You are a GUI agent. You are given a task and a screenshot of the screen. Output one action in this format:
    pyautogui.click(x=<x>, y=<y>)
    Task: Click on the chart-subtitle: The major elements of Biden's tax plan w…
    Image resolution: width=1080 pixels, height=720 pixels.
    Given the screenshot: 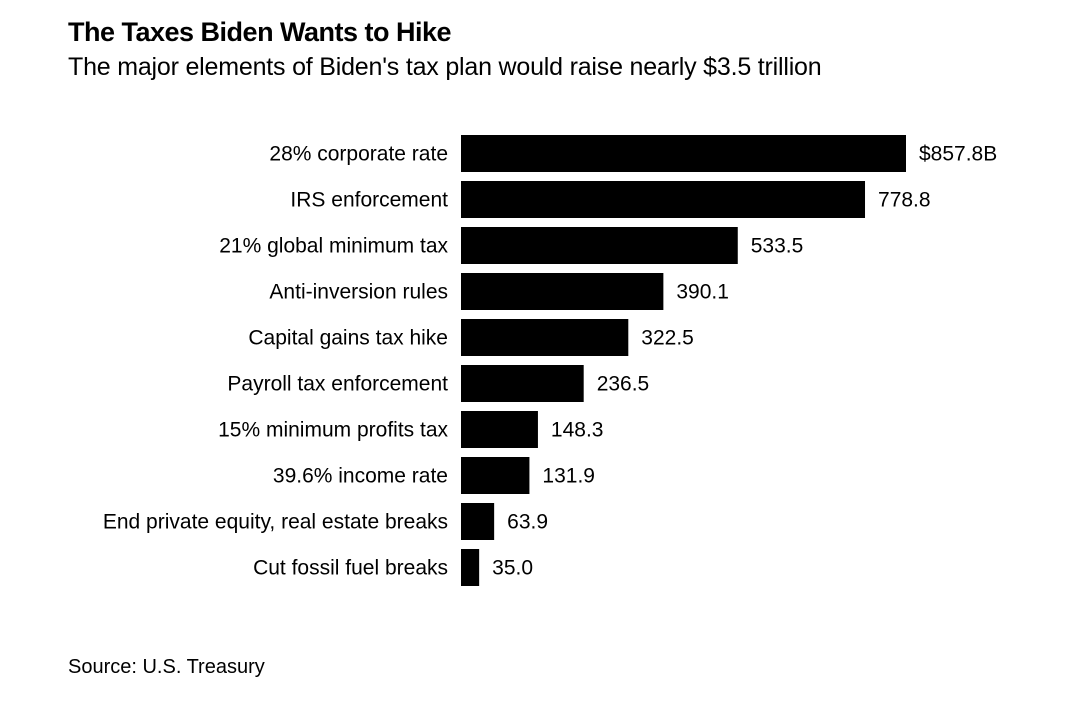 What is the action you would take?
    pyautogui.click(x=445, y=67)
    